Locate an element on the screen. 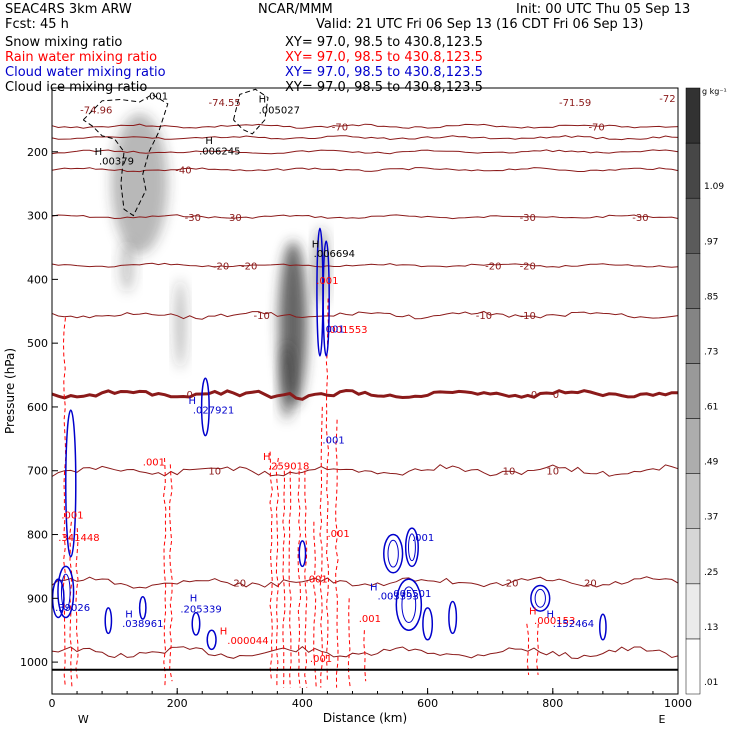 This screenshot has height=740, width=740. temp-contour--50 is located at coordinates (365, 152).